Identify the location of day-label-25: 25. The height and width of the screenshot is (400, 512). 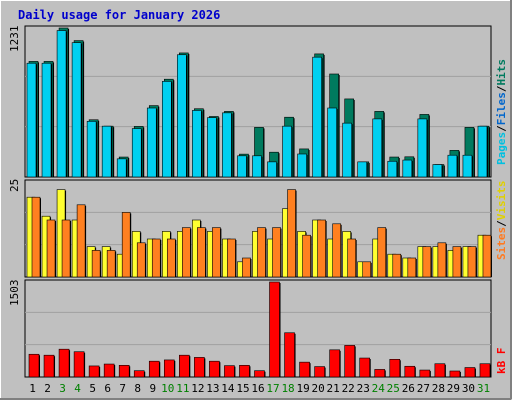
(393, 388).